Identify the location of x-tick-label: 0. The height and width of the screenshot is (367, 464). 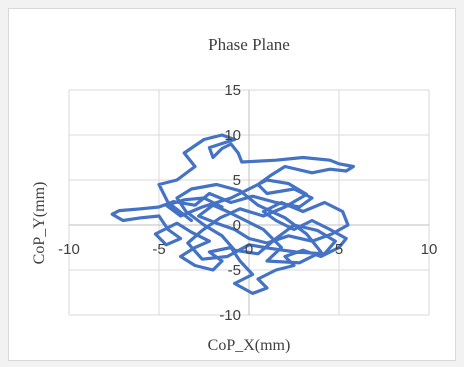
(249, 249).